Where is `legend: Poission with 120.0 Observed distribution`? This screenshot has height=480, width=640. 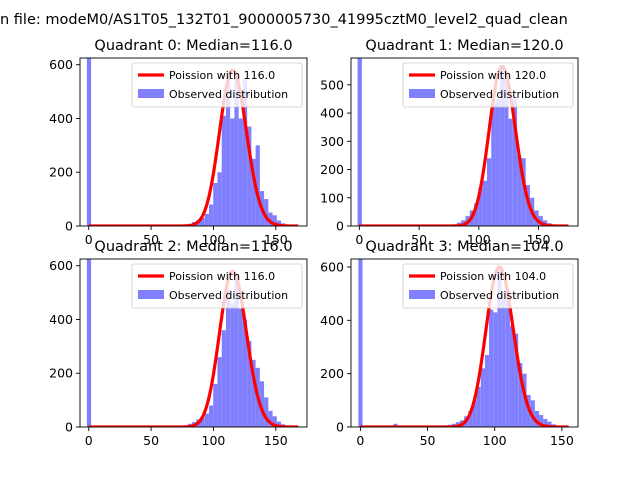
legend: Poission with 120.0 Observed distribution is located at coordinates (488, 85).